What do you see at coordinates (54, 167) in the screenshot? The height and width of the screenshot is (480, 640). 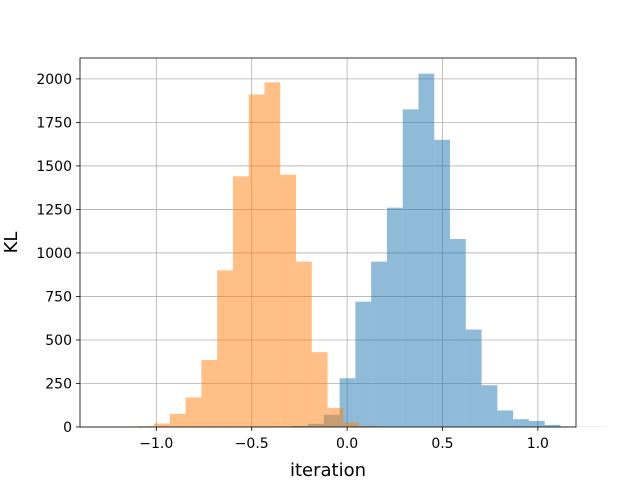 I see `y-tick-label: 1500` at bounding box center [54, 167].